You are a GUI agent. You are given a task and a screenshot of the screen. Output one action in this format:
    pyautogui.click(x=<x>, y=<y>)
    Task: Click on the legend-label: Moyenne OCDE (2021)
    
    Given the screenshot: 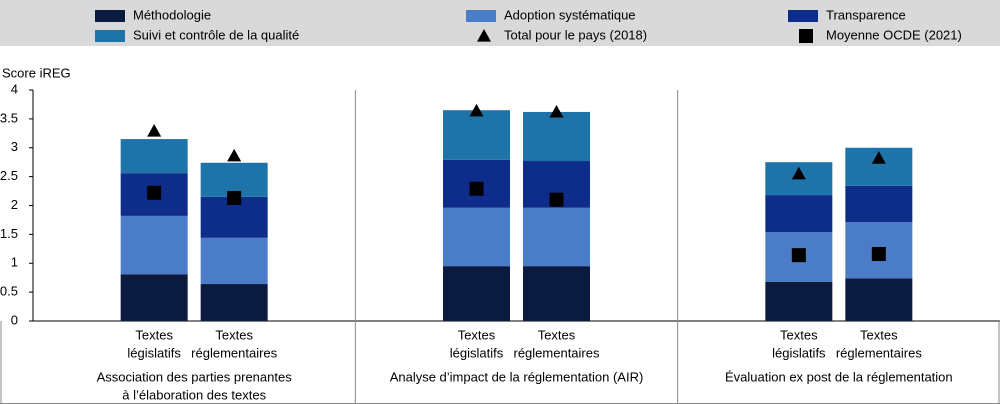 What is the action you would take?
    pyautogui.click(x=894, y=34)
    